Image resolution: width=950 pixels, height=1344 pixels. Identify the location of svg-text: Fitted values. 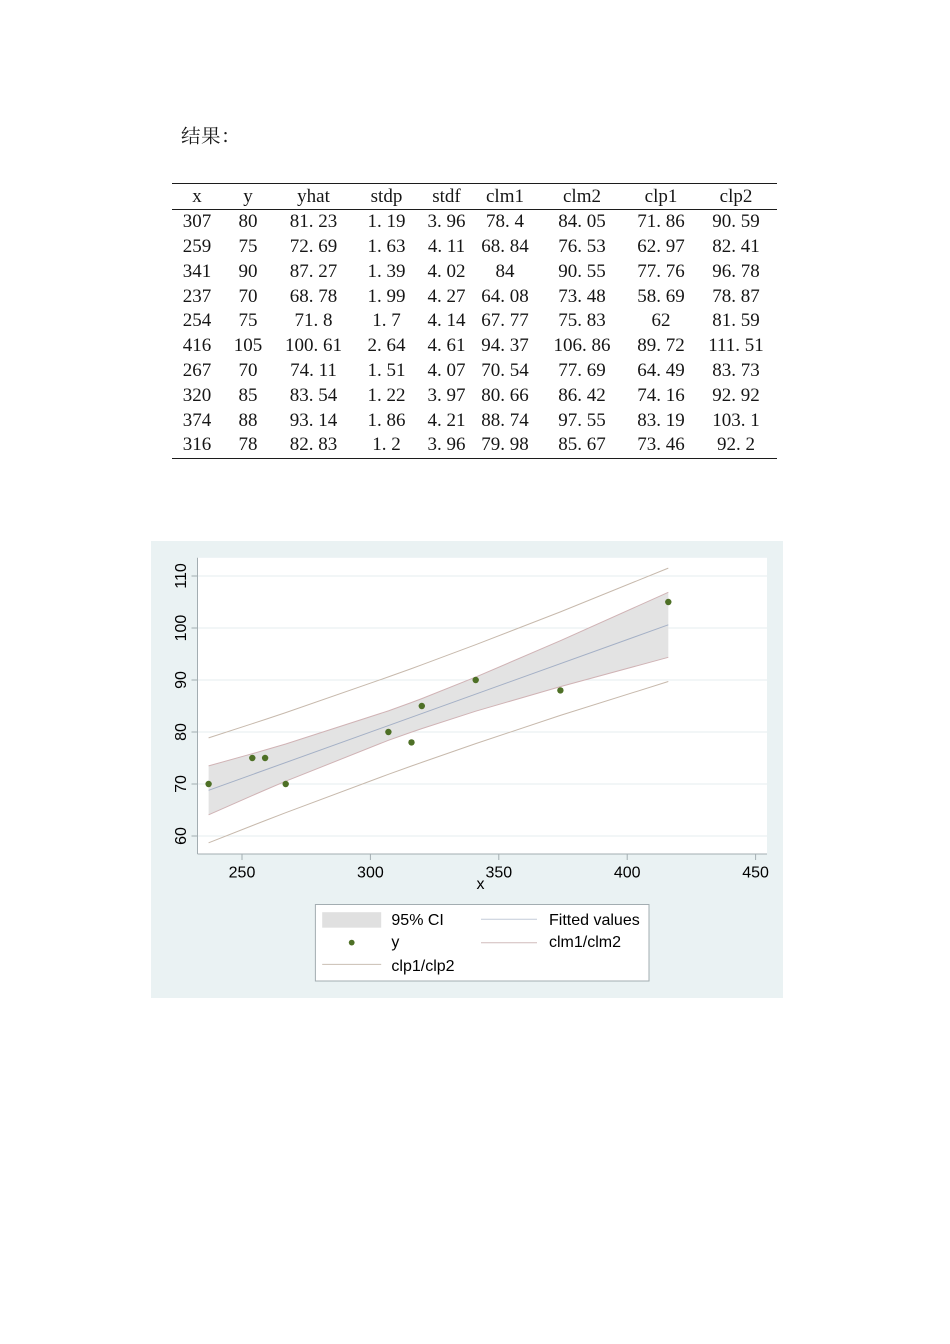
(594, 920).